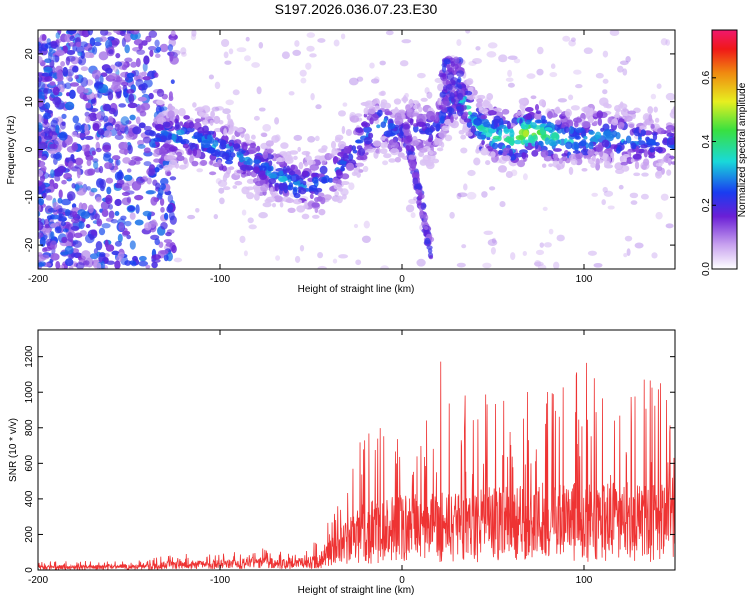 The height and width of the screenshot is (600, 750). What do you see at coordinates (220, 279) in the screenshot?
I see `x-tick-label: -100` at bounding box center [220, 279].